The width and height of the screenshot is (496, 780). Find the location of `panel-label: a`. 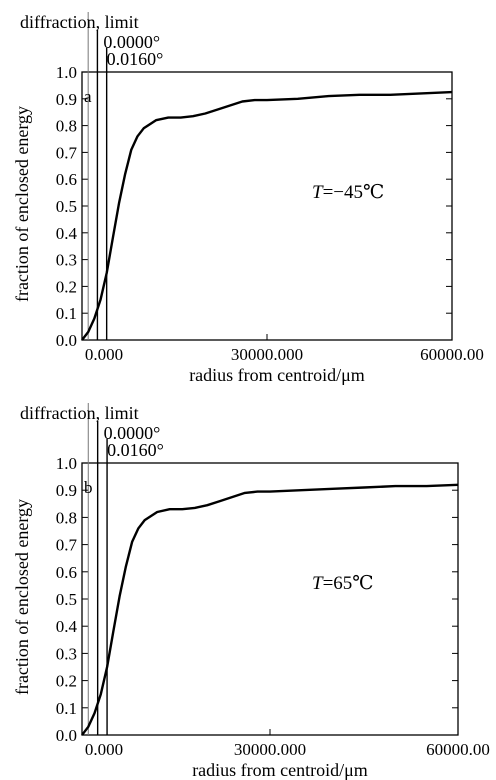

panel-label: a is located at coordinates (88, 96).